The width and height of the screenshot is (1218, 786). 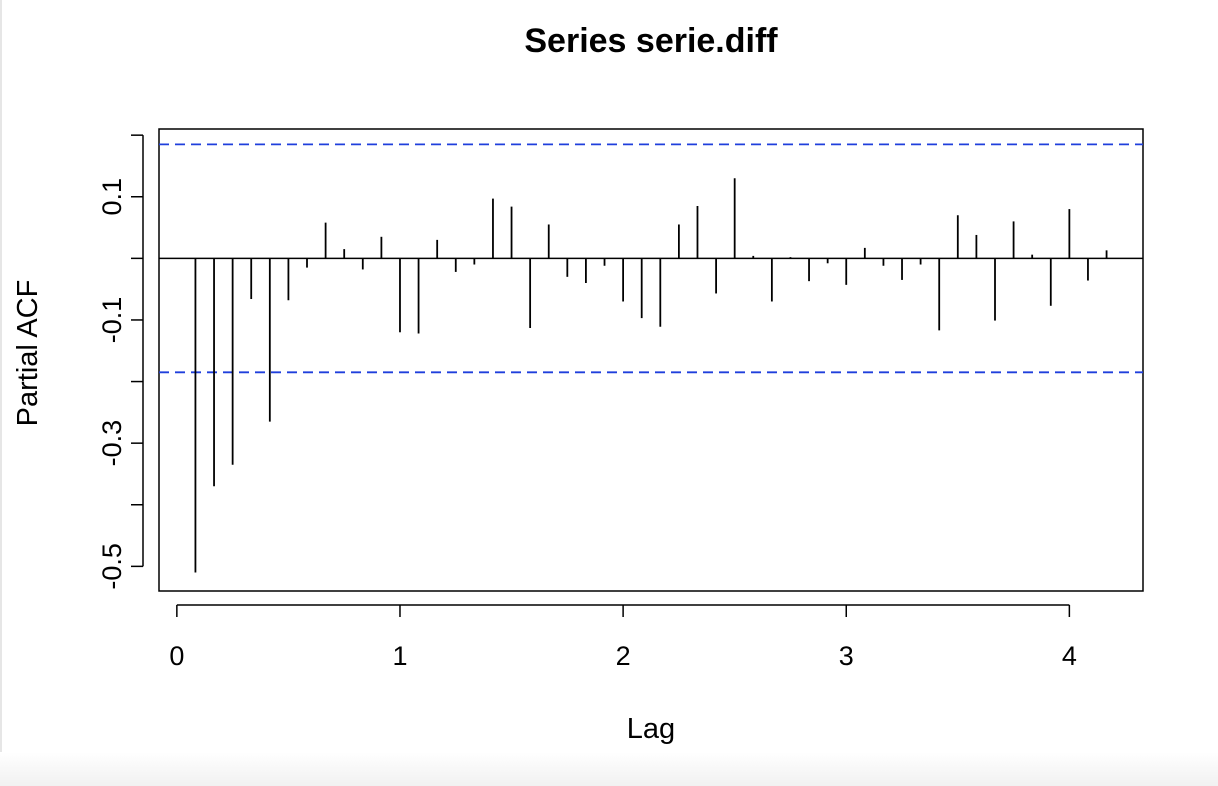 What do you see at coordinates (846, 656) in the screenshot?
I see `x-tick-label: 3` at bounding box center [846, 656].